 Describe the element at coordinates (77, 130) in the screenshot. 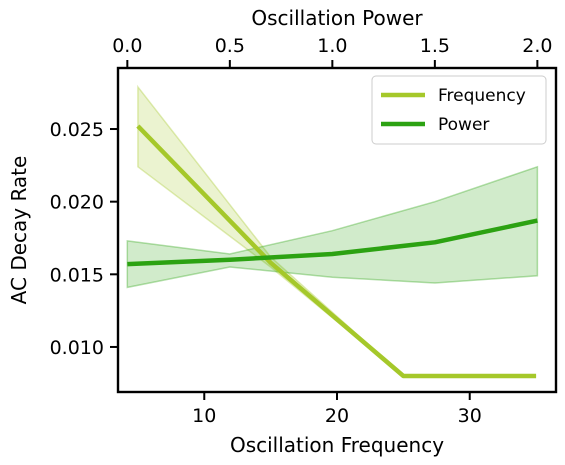

I see `y-tick-label: 0.025` at that location.